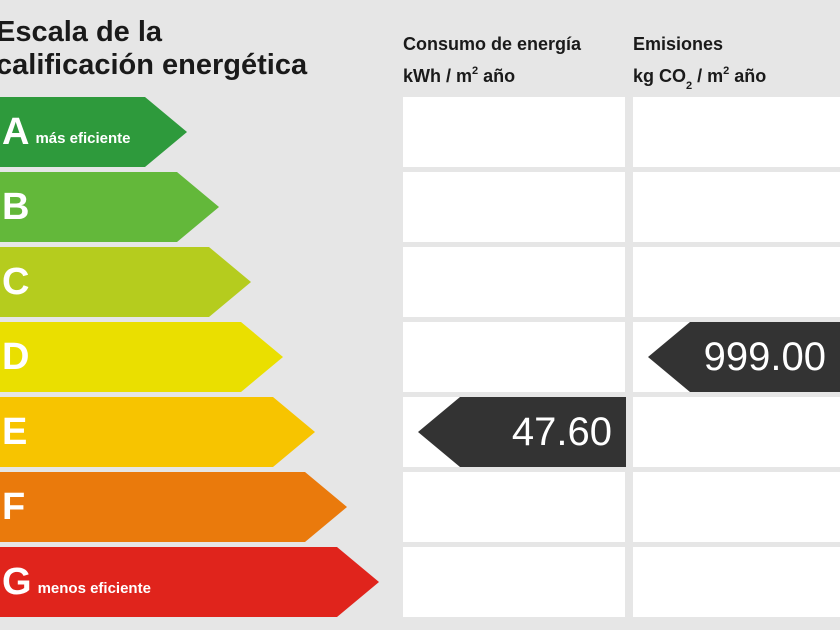  What do you see at coordinates (16, 132) in the screenshot?
I see `rating-letter-a: A` at bounding box center [16, 132].